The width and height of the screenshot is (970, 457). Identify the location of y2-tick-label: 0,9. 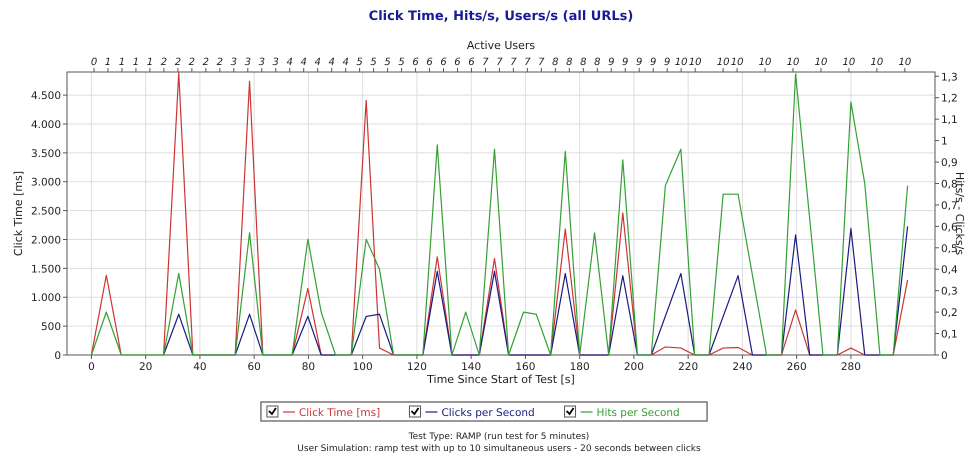
(949, 163).